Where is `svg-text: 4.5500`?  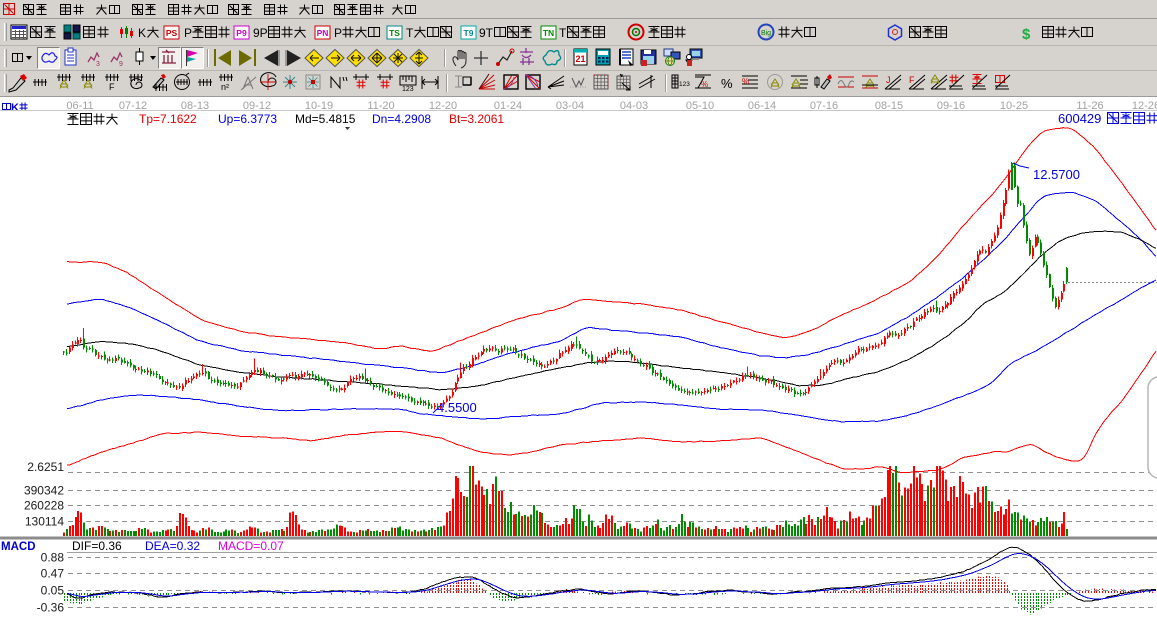 svg-text: 4.5500 is located at coordinates (457, 407).